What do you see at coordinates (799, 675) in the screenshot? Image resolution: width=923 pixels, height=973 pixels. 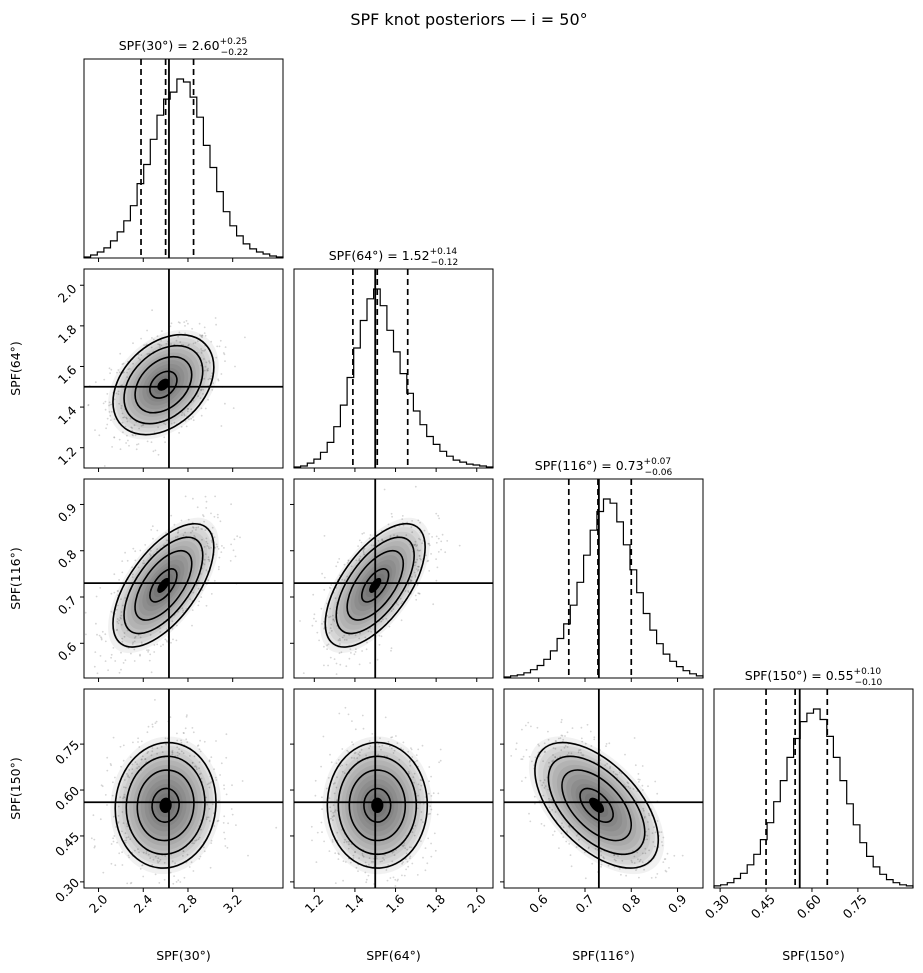 I see `title-text: SPF(150°) = 0.55` at bounding box center [799, 675].